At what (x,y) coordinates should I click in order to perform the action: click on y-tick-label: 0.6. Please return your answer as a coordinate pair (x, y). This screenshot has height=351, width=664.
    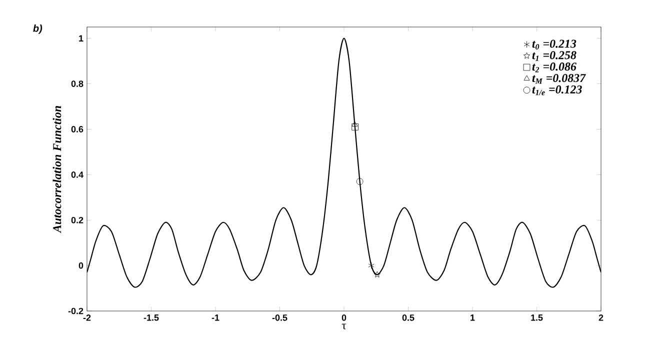
    Looking at the image, I should click on (77, 129).